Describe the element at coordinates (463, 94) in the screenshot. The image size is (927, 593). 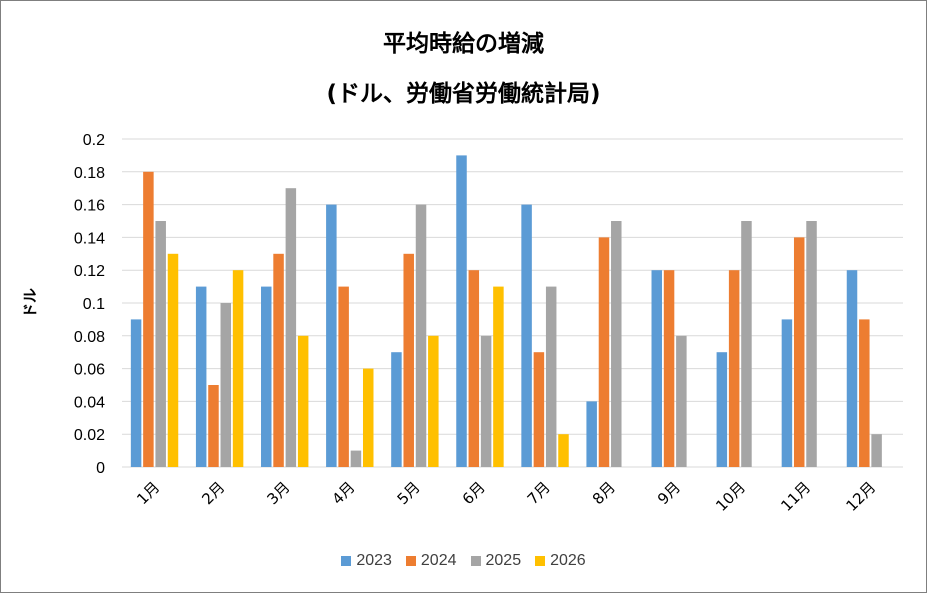
I see `chart-subtitle: (ドル、労働省労働統計局)` at that location.